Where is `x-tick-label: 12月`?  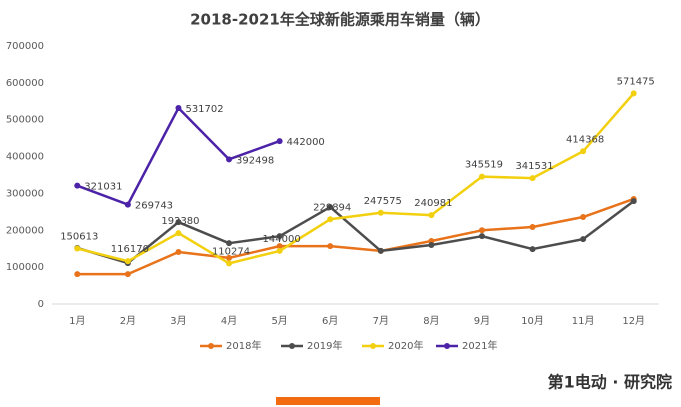 x-tick-label: 12月 is located at coordinates (633, 321).